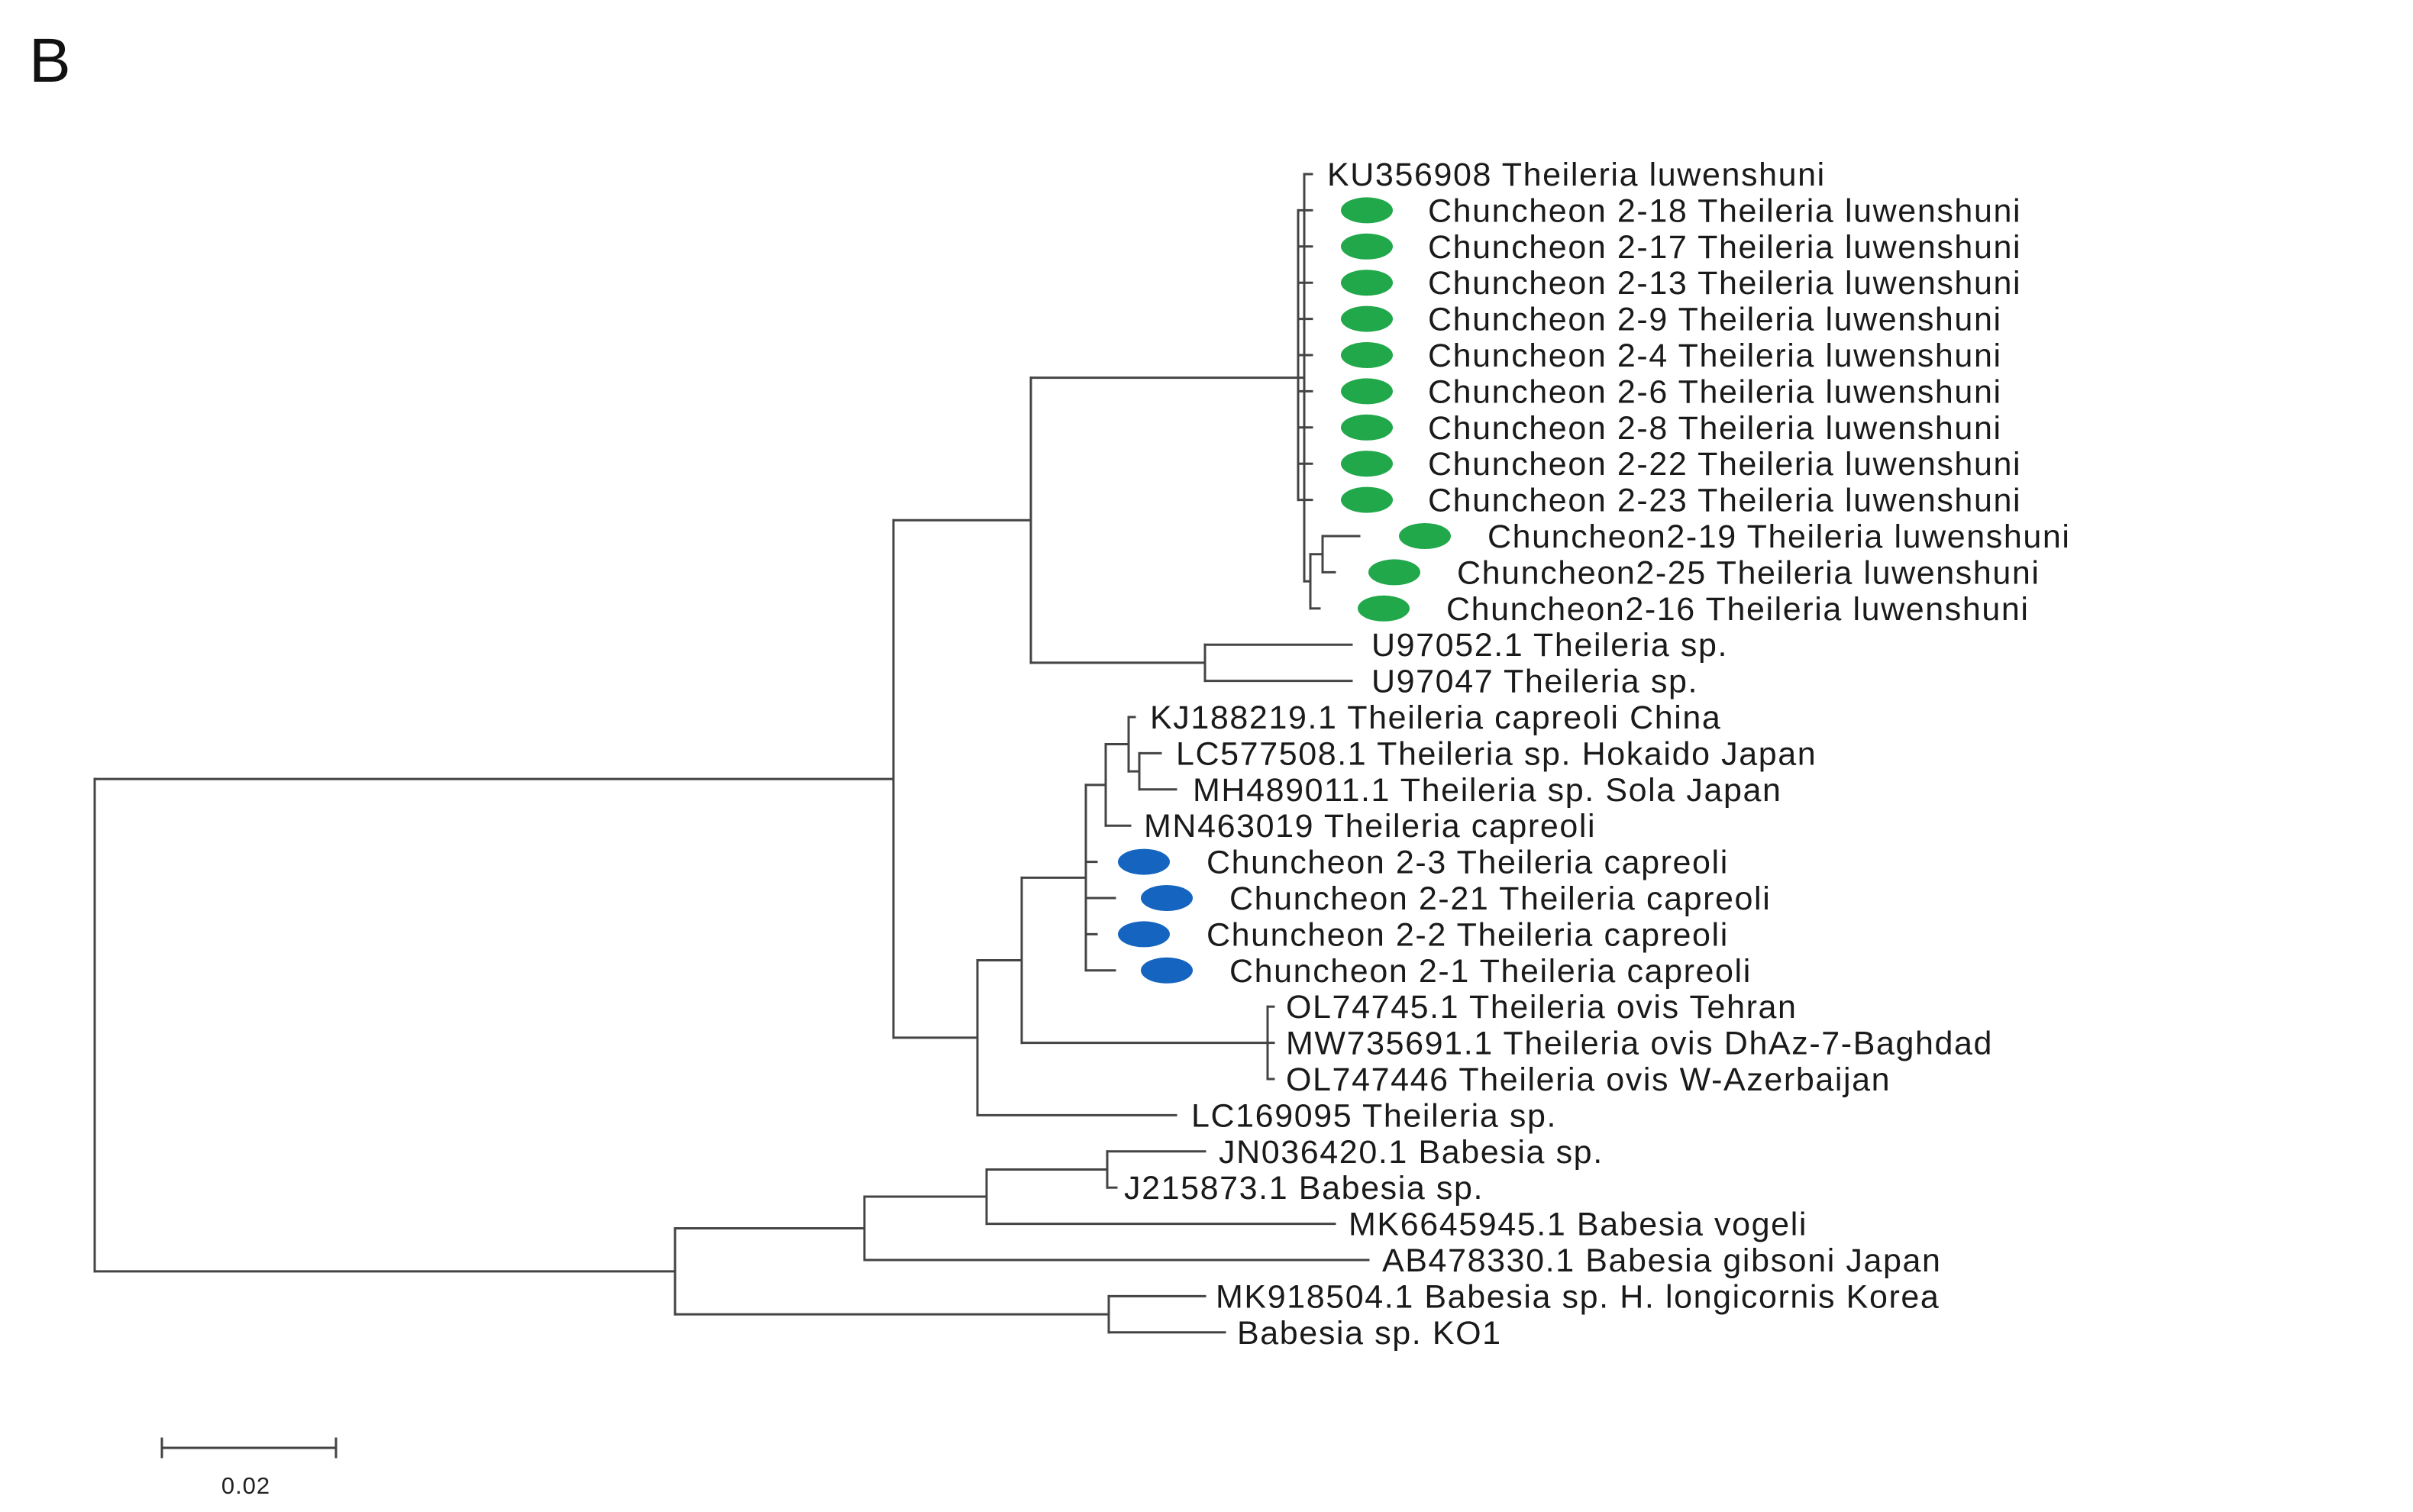 This screenshot has height=1512, width=2413. Describe the element at coordinates (1496, 753) in the screenshot. I see `leaf-label: LC577508.1 Theileria sp. Hokaido Japan` at that location.